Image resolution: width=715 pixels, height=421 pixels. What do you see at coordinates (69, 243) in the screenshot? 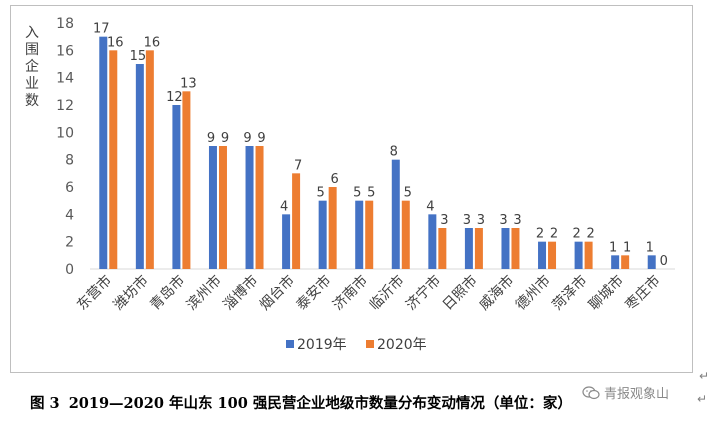
I see `y-tick-label: 2` at bounding box center [69, 243].